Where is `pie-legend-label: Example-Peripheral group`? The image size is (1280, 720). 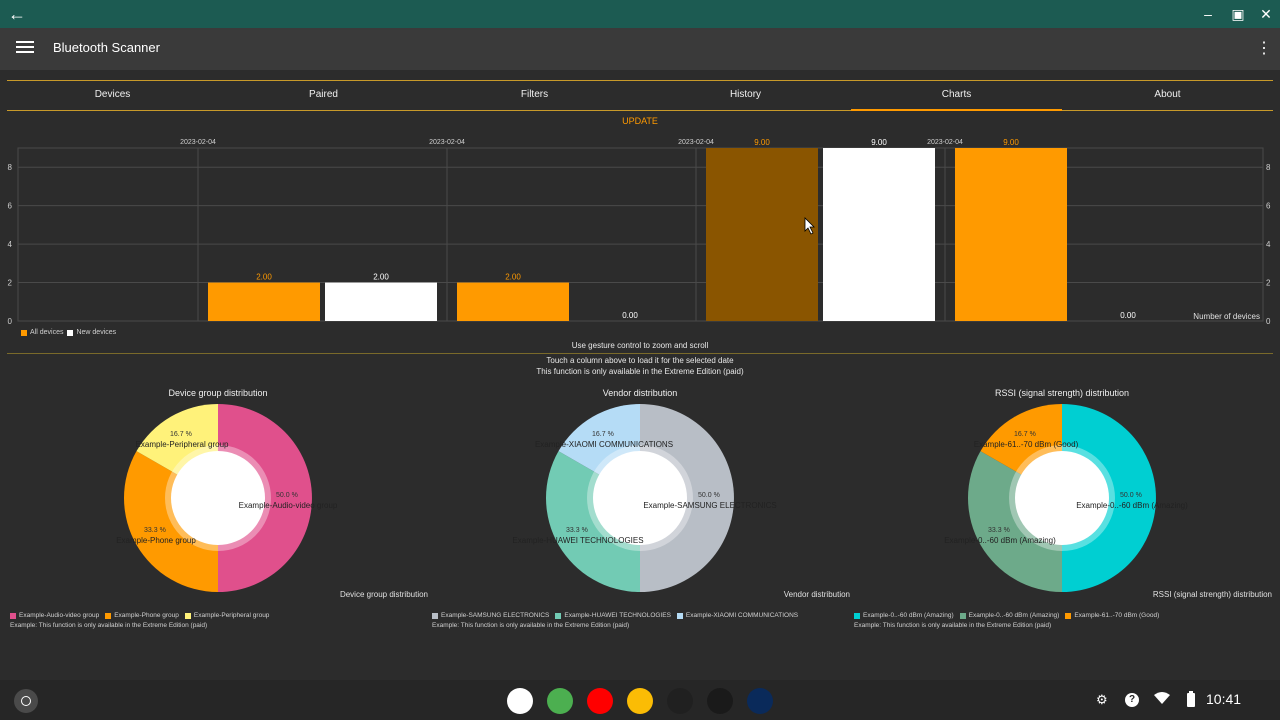 pie-legend-label: Example-Peripheral group is located at coordinates (231, 615).